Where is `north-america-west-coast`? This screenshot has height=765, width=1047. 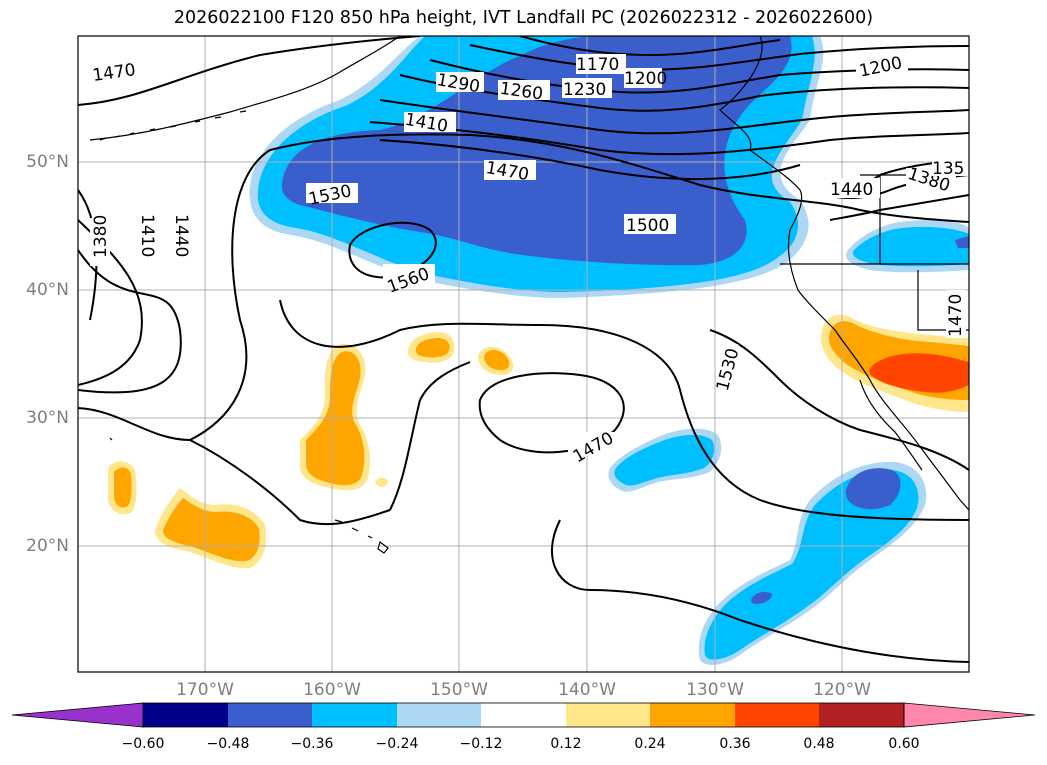
north-america-west-coast is located at coordinates (844, 273).